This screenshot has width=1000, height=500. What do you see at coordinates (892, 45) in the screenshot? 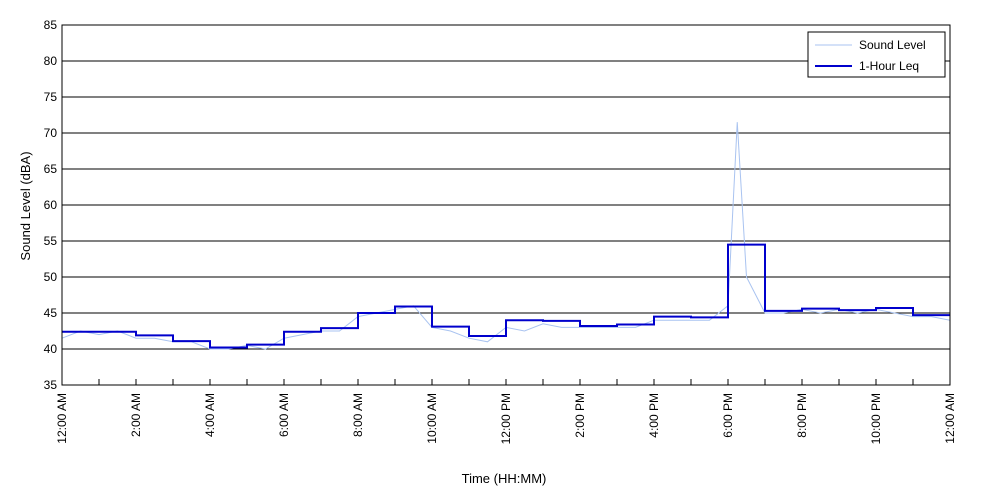
I see `legend-label-sound-level: Sound Level` at bounding box center [892, 45].